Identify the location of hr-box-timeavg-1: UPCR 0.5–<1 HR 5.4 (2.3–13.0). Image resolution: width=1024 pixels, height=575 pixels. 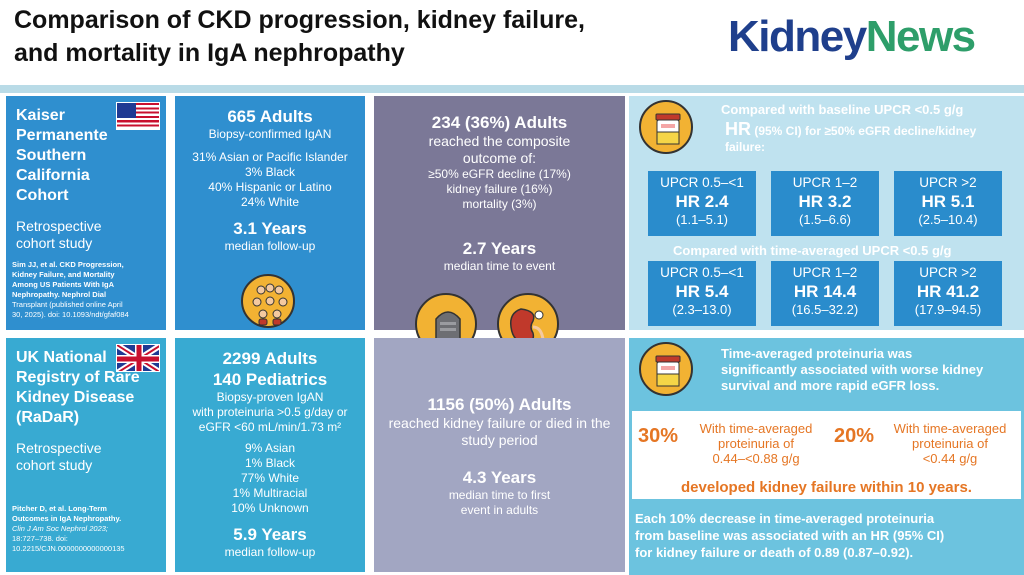
(702, 293).